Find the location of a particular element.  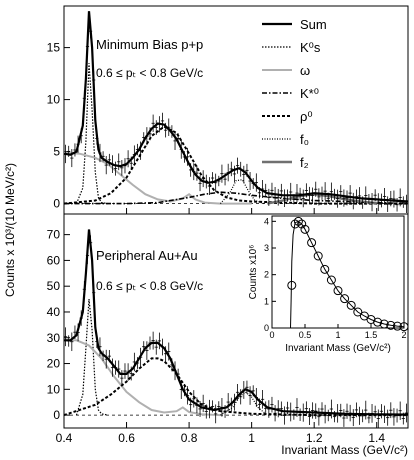

bottom-annotation-pt: 0.6 ≤ pₜ < 0.8 GeV/c is located at coordinates (149, 286).